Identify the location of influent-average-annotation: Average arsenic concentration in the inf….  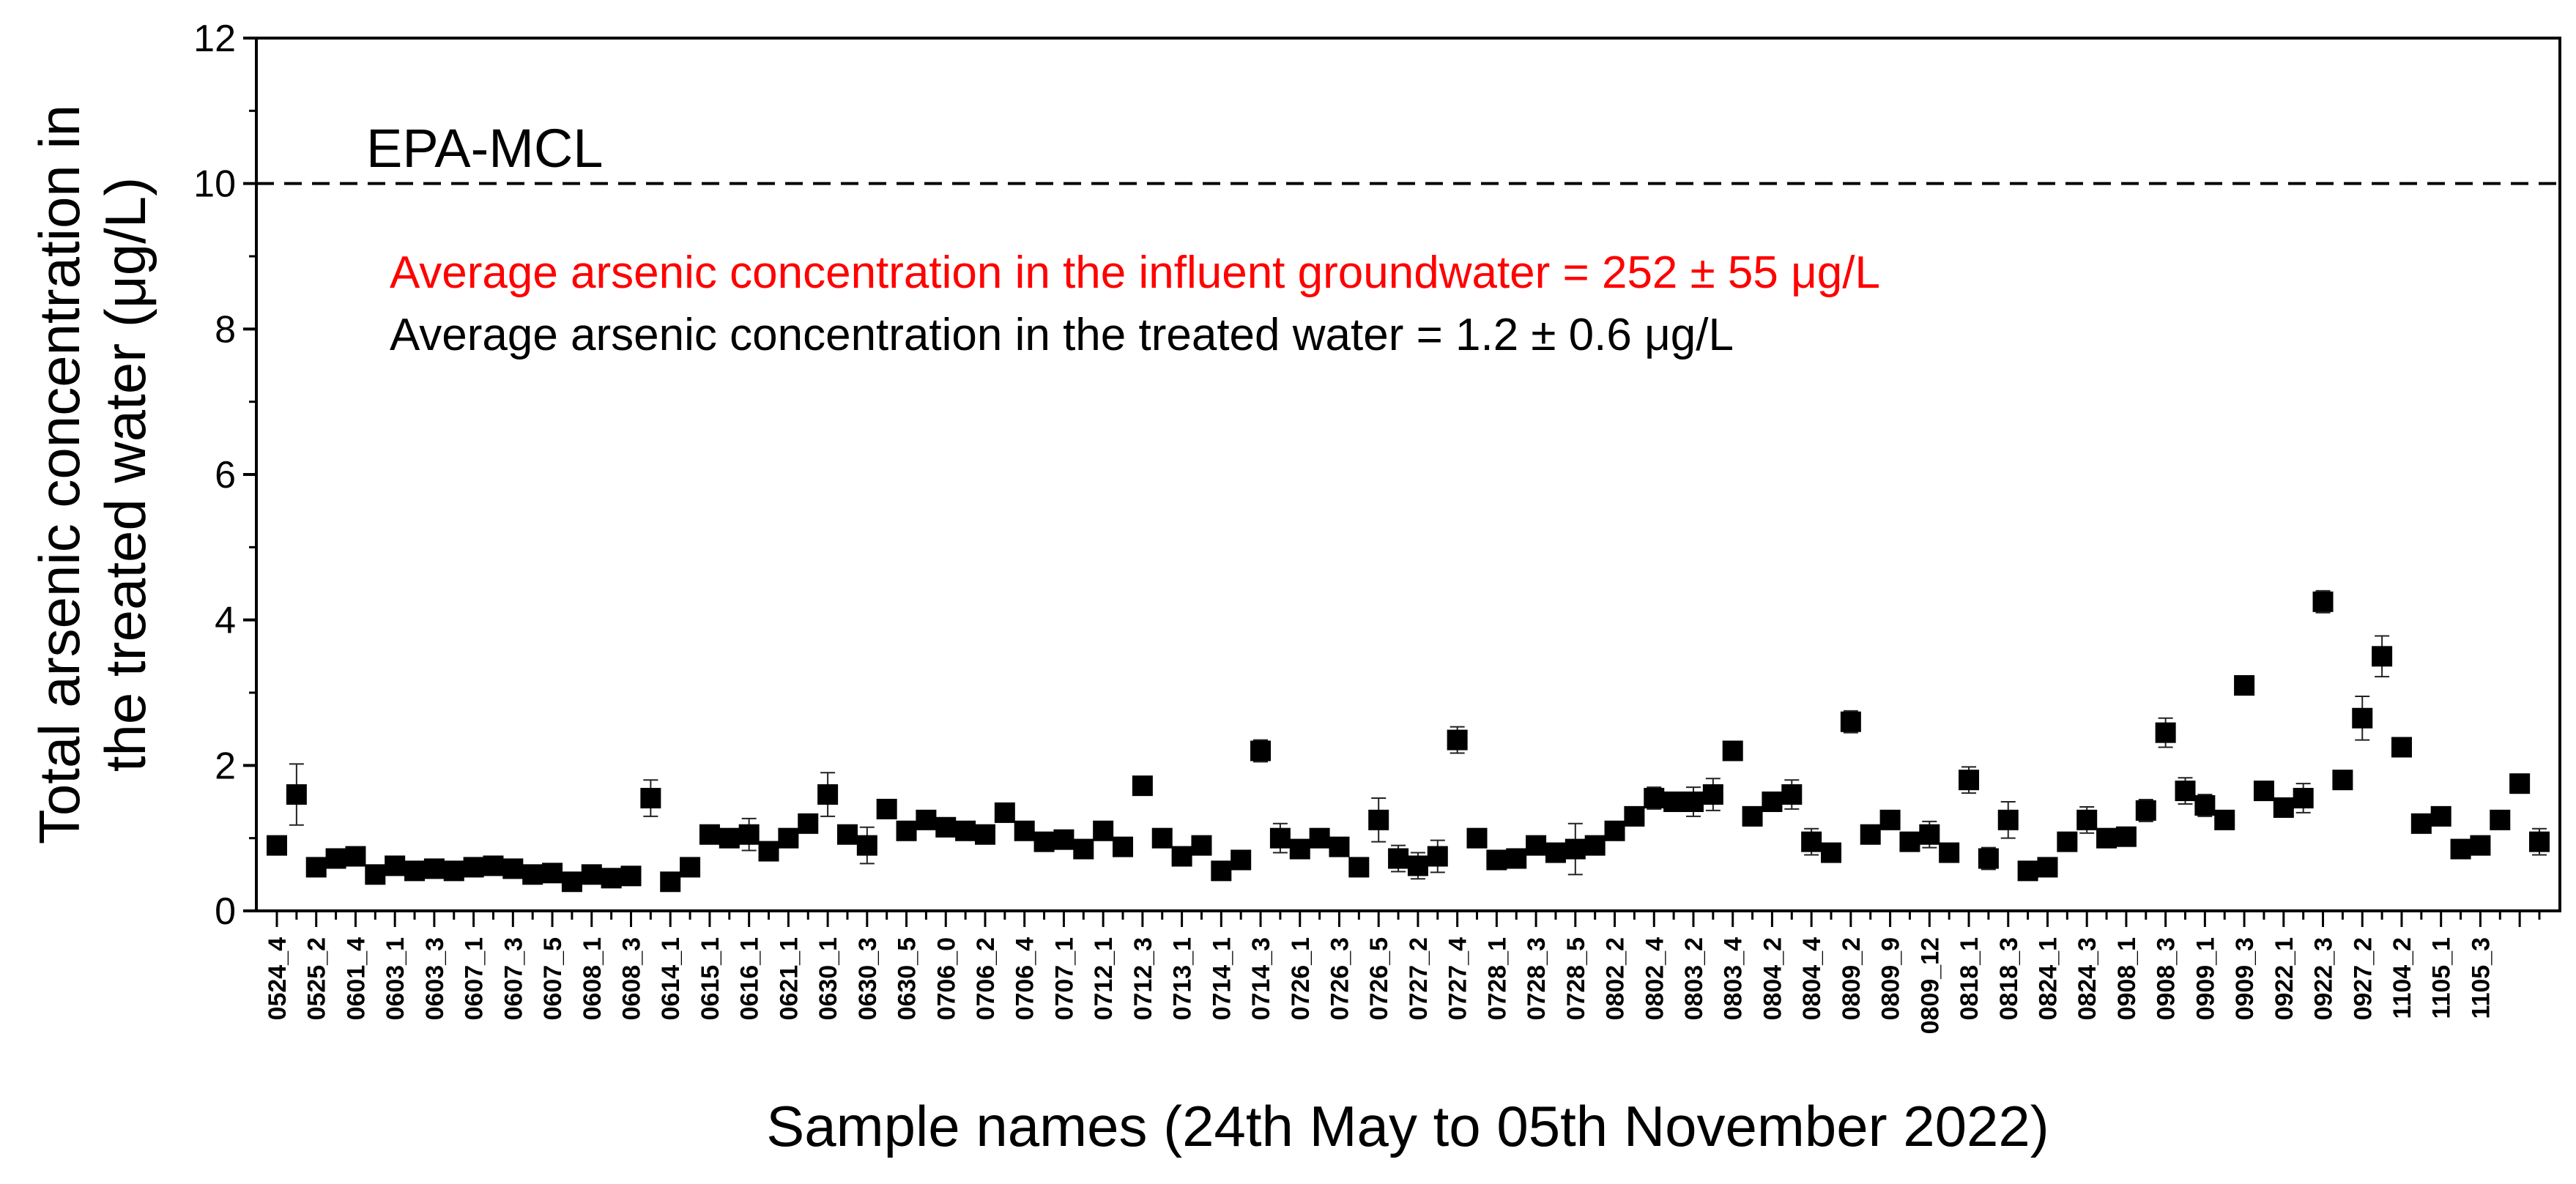
(1135, 272).